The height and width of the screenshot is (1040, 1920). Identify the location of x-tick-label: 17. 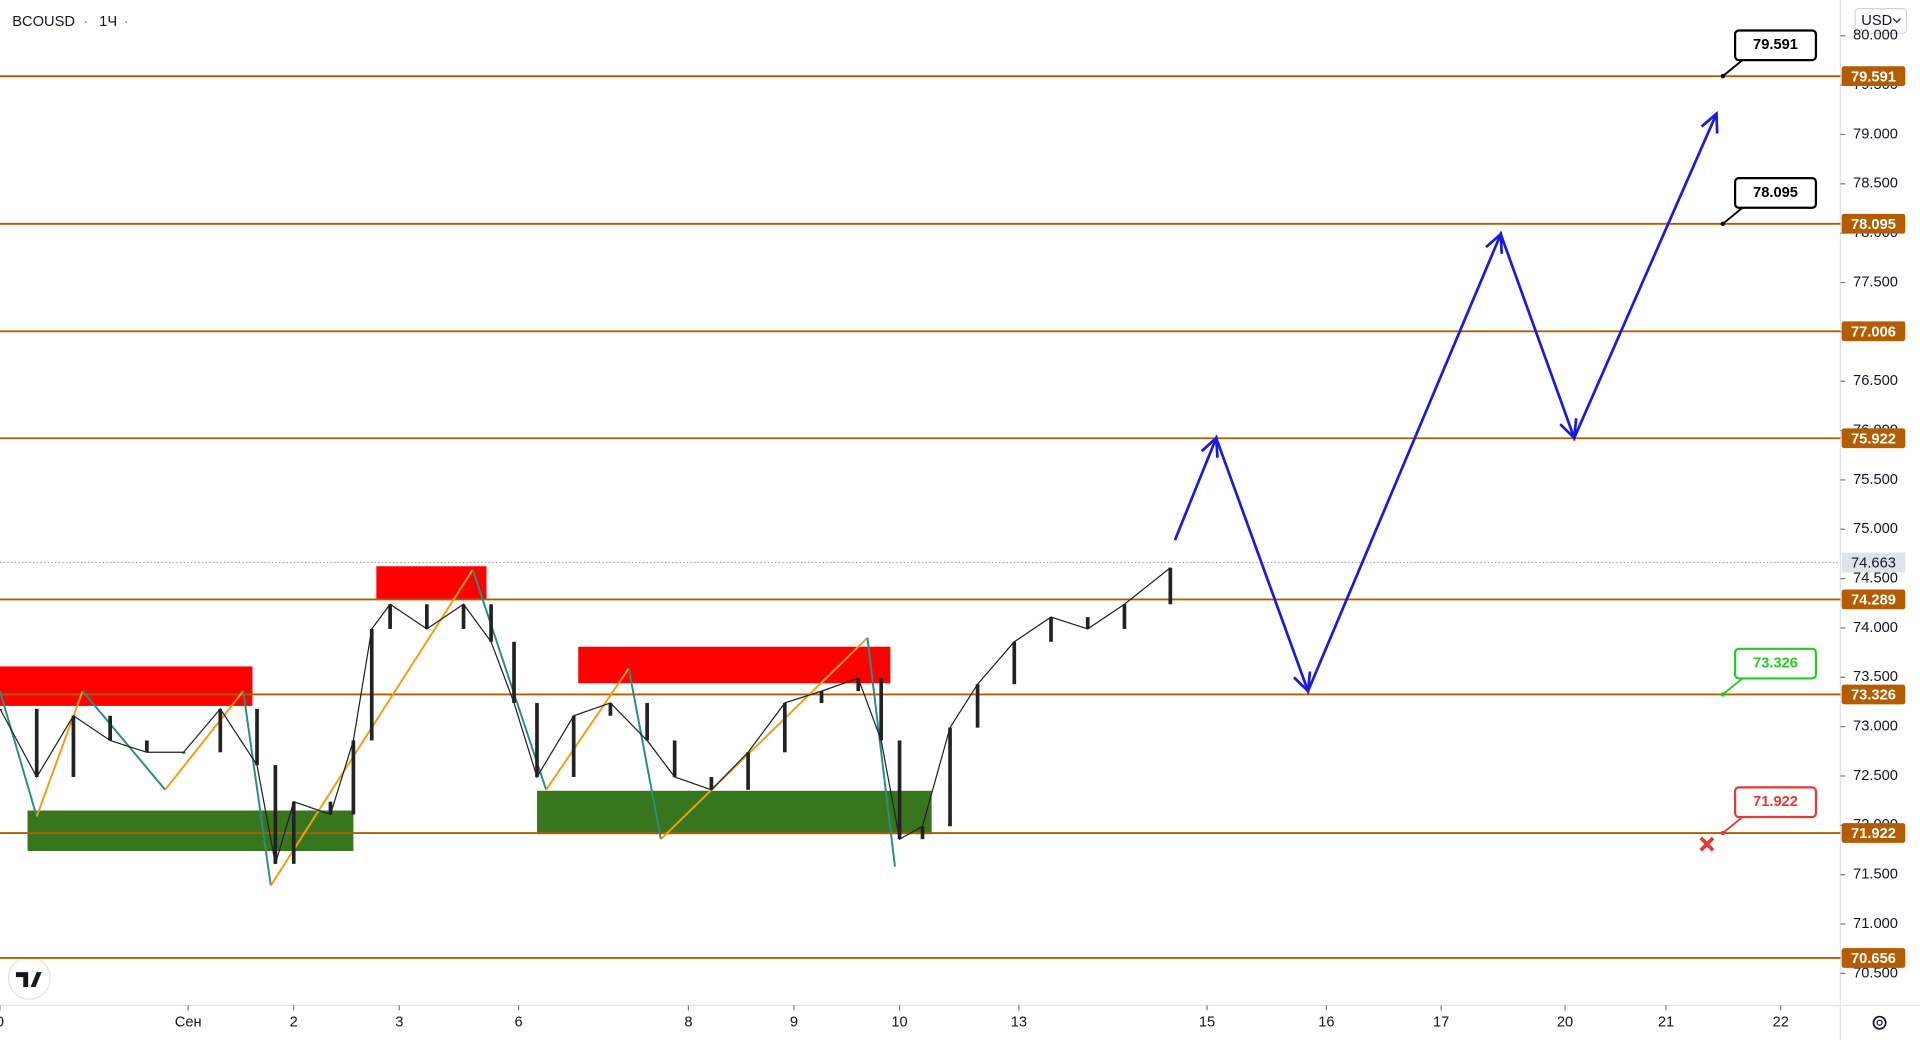
(1441, 1023).